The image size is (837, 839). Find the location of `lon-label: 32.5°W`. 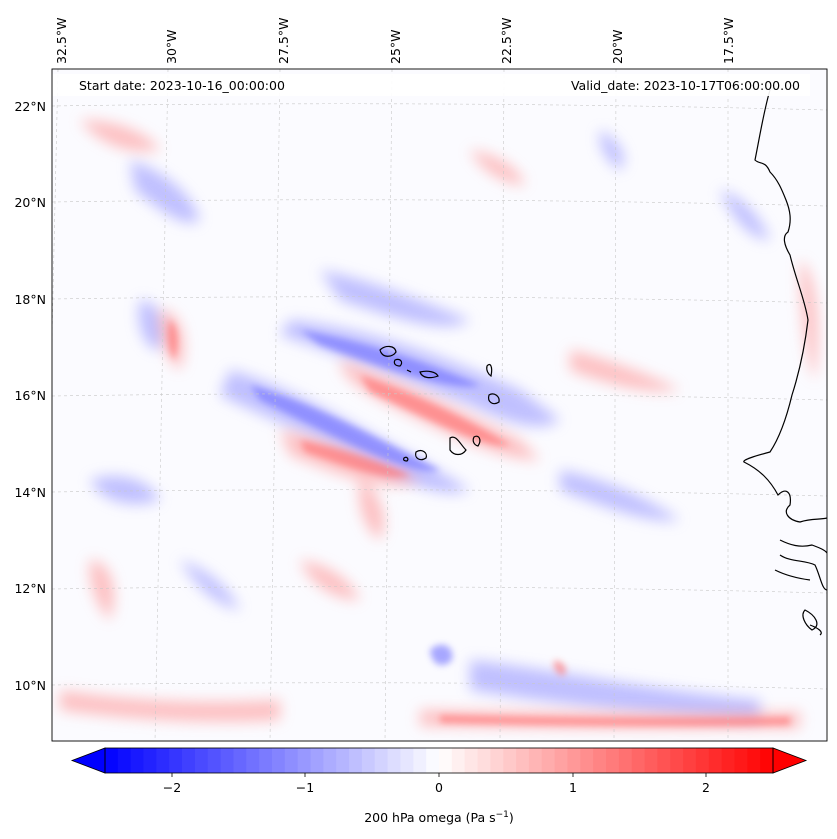

lon-label: 32.5°W is located at coordinates (61, 41).